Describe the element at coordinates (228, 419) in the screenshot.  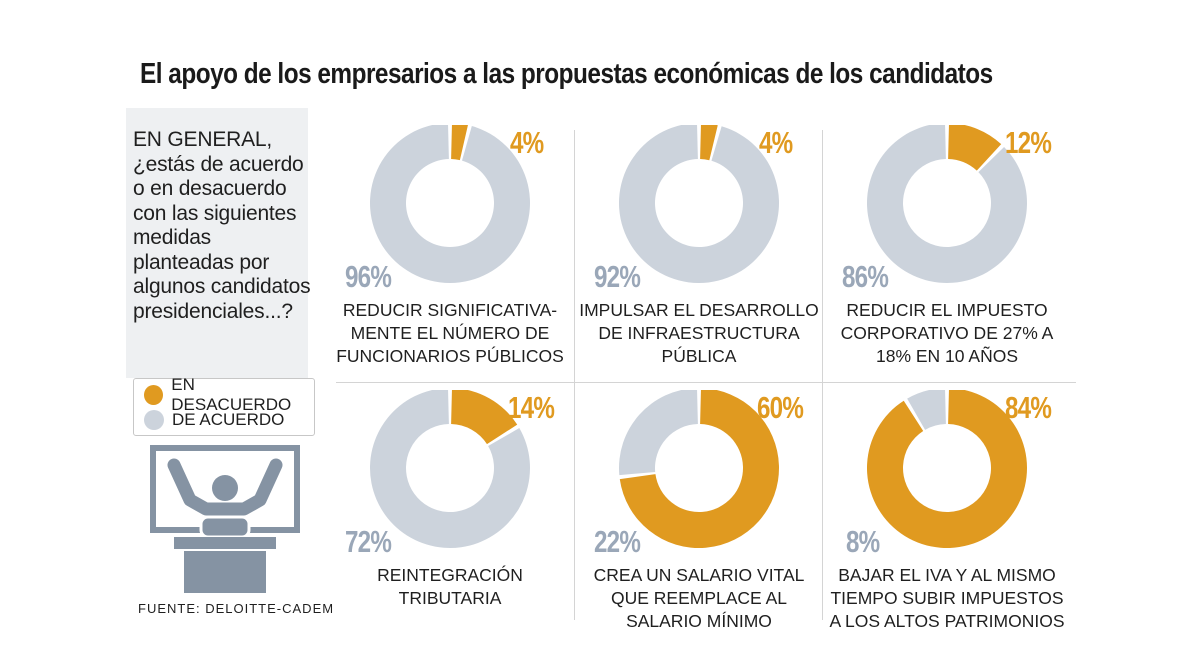
I see `legend-label-agree: DE ACUERDO` at that location.